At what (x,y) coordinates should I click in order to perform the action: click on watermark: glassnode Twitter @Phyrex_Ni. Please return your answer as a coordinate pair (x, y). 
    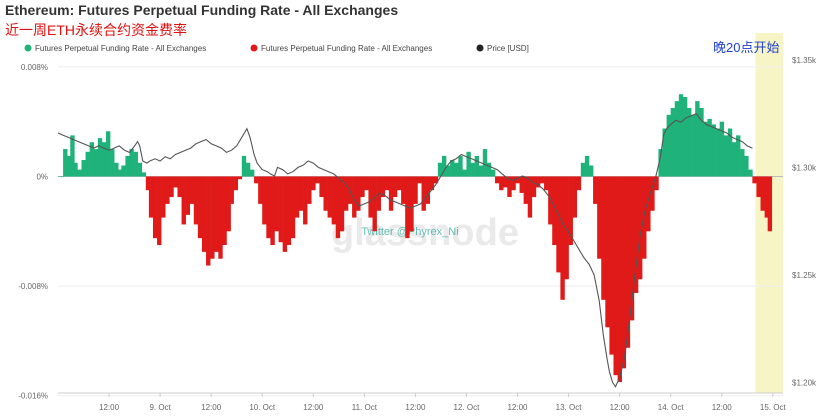
    Looking at the image, I should click on (425, 233).